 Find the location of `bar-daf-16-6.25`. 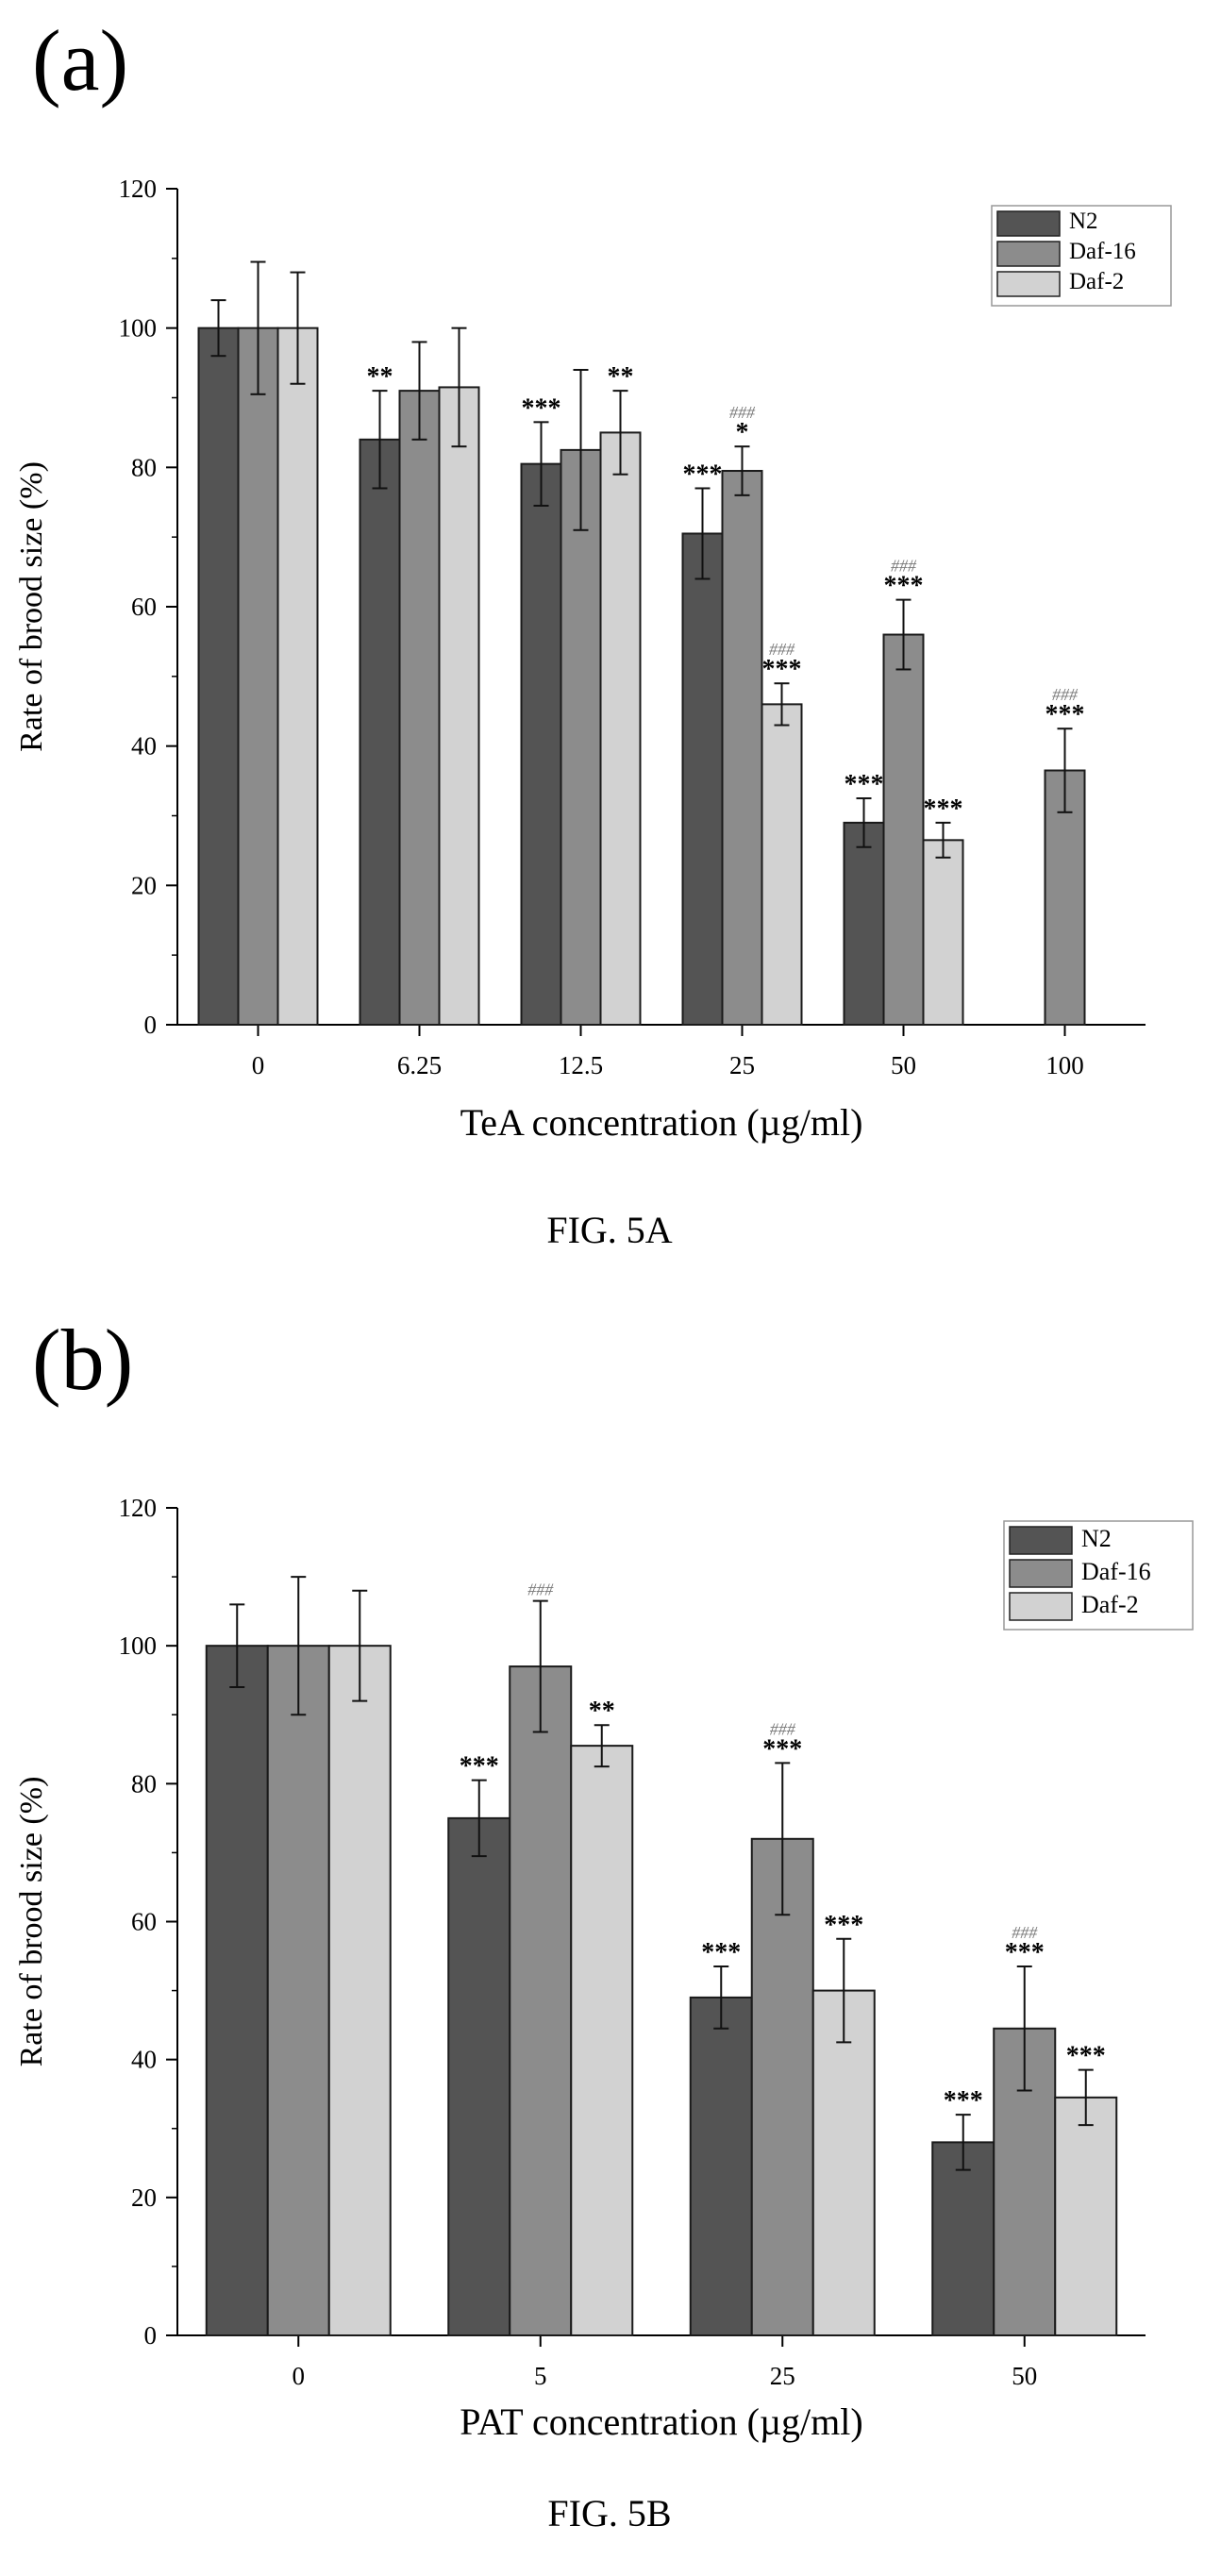

bar-daf-16-6.25 is located at coordinates (420, 708).